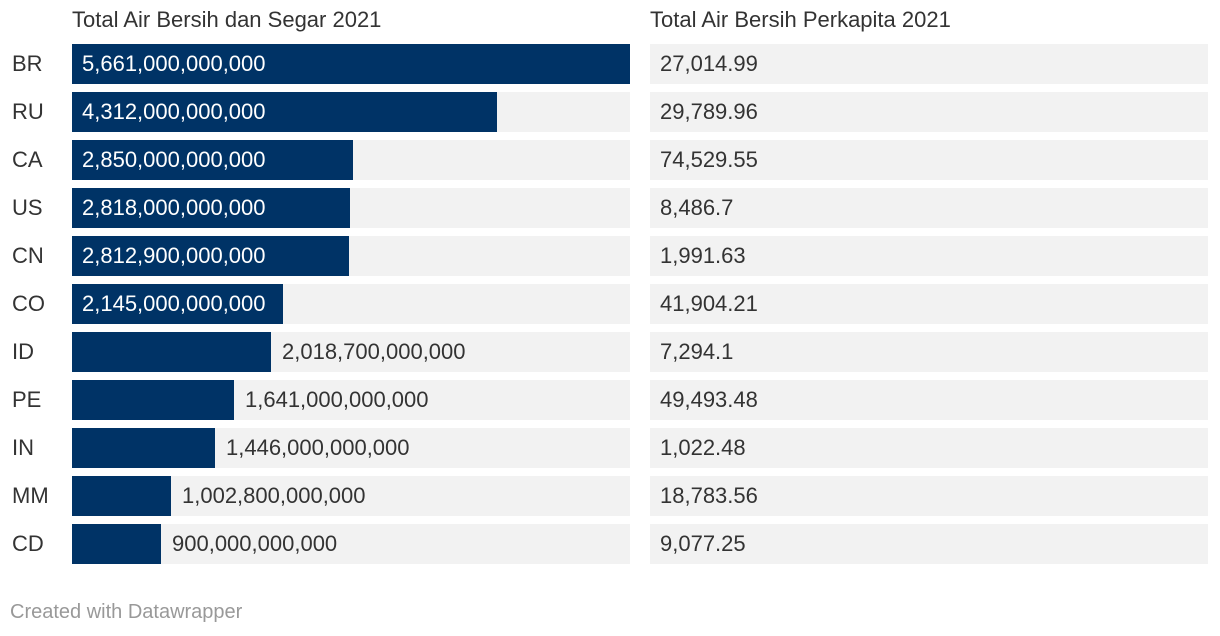 This screenshot has height=636, width=1220. What do you see at coordinates (929, 112) in the screenshot?
I see `per-capita-cell: 29,789.96` at bounding box center [929, 112].